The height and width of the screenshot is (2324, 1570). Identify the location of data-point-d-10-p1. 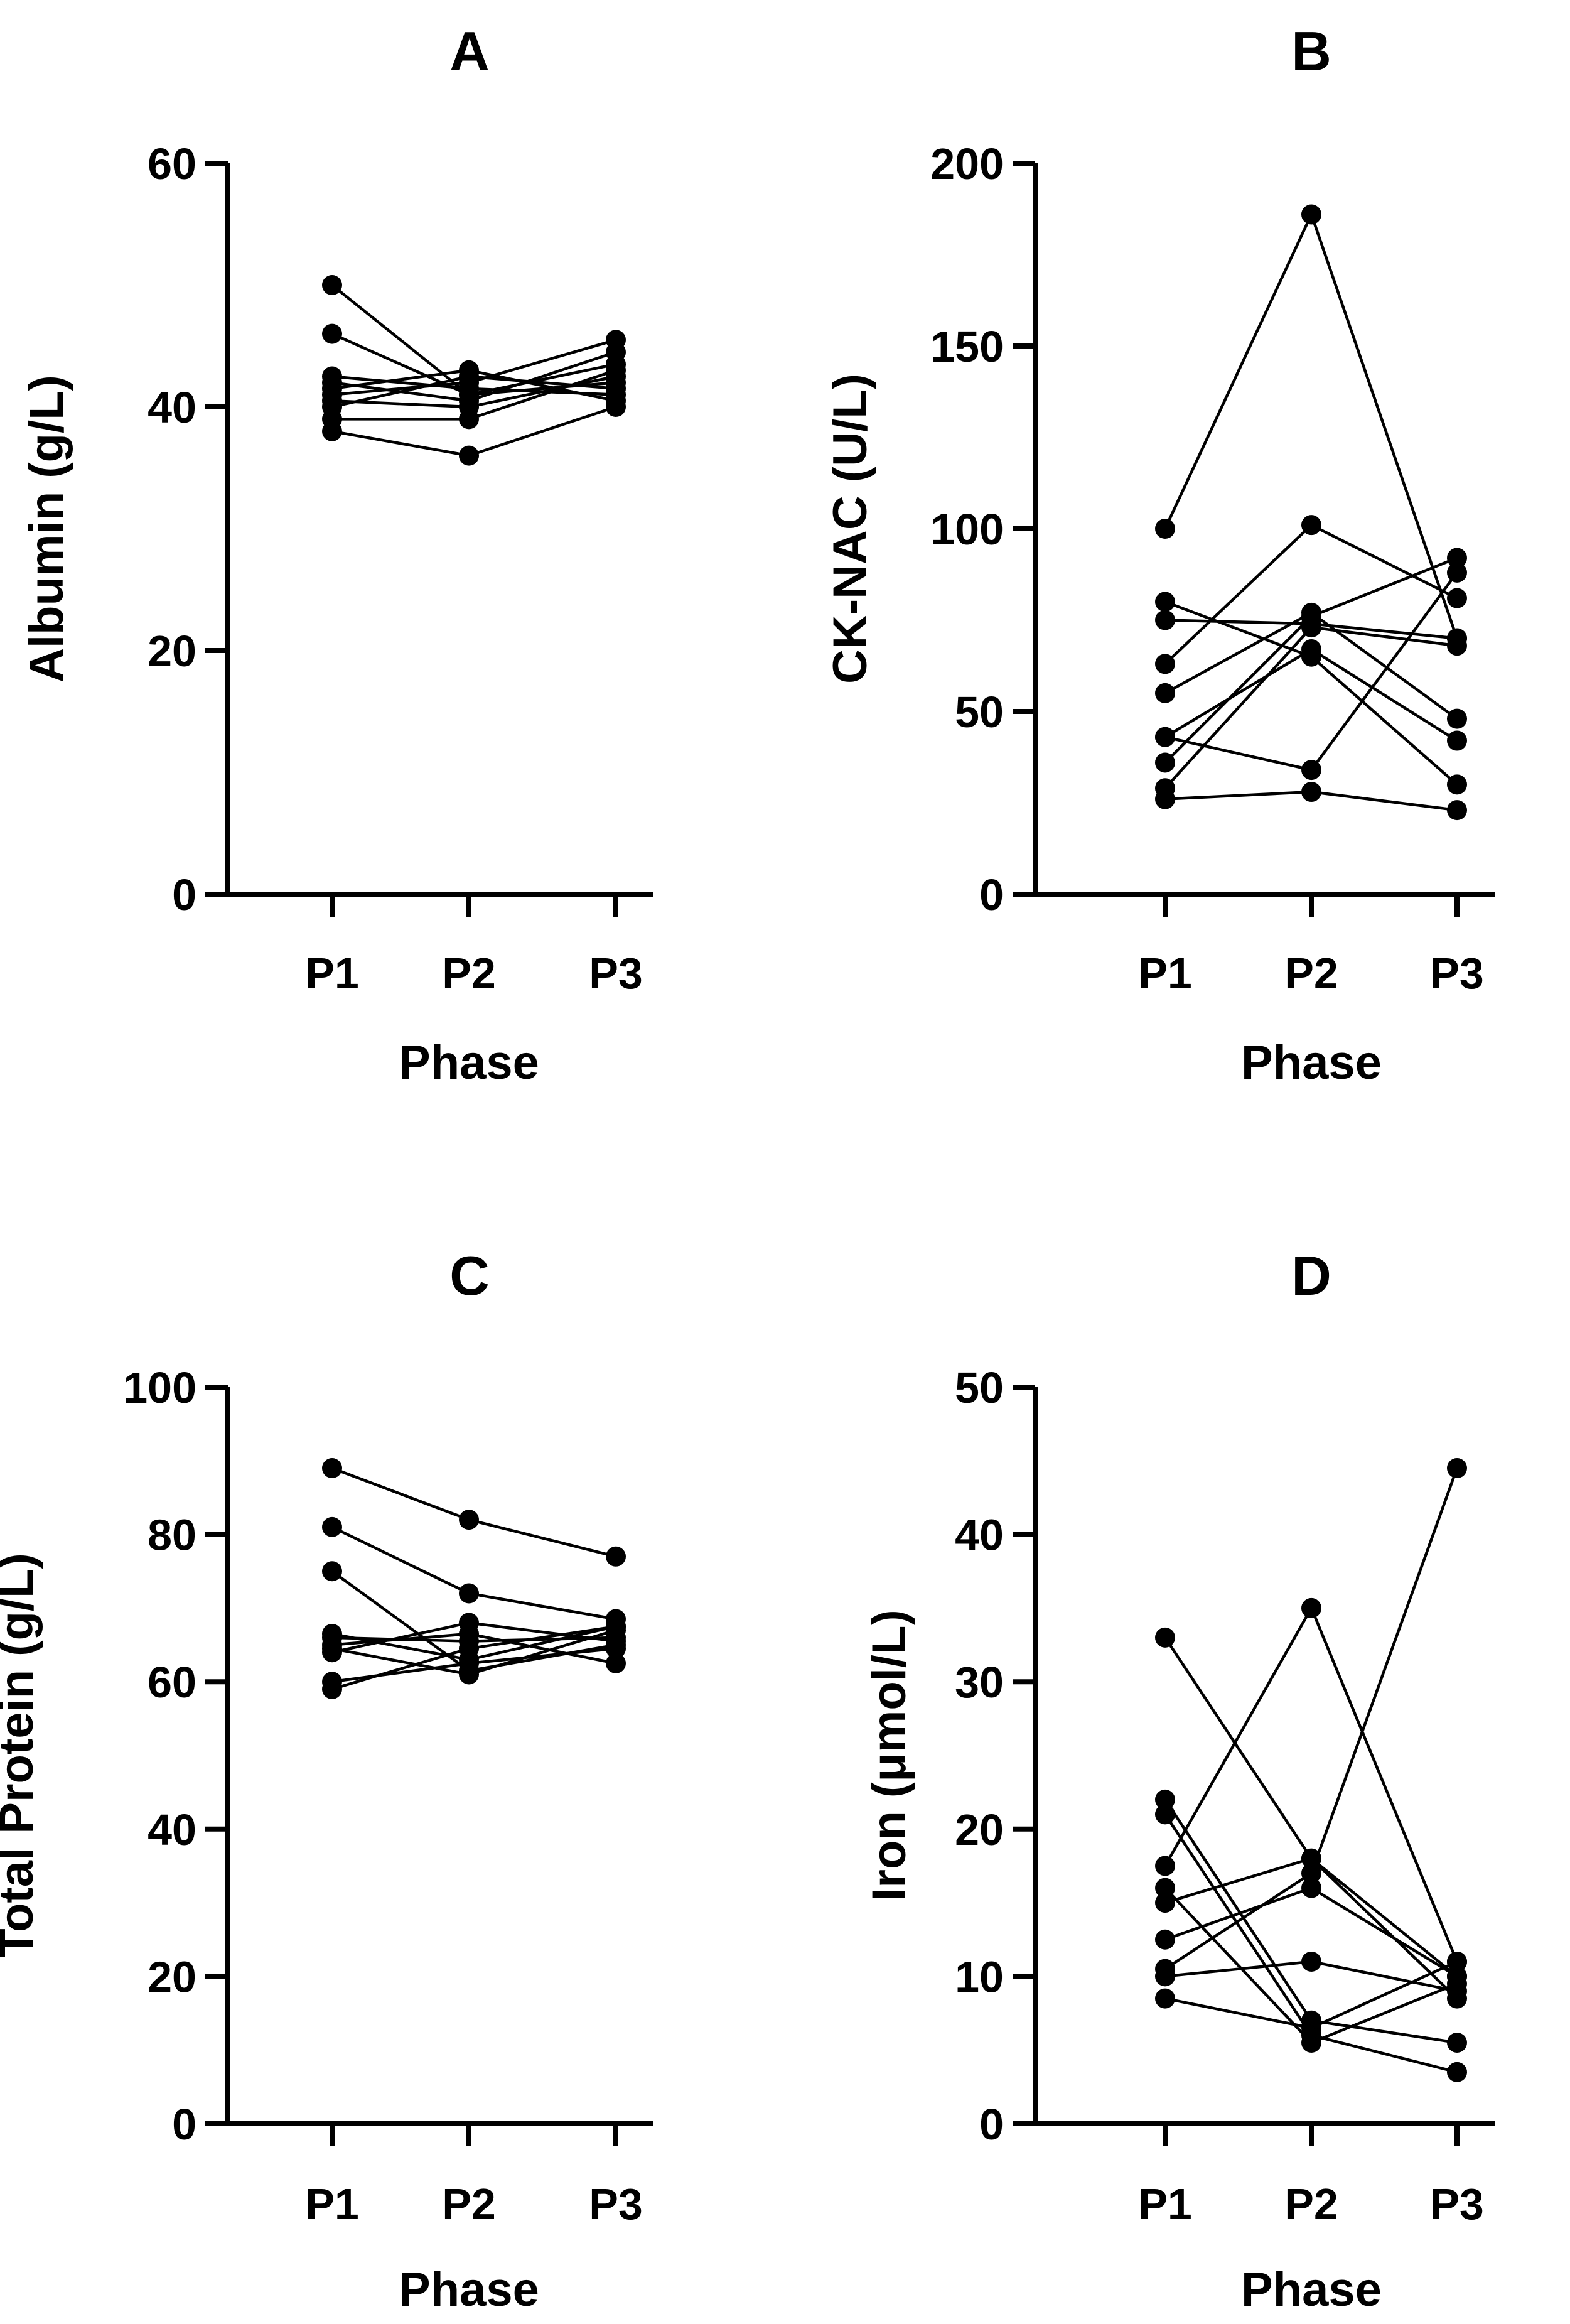
(1165, 1998).